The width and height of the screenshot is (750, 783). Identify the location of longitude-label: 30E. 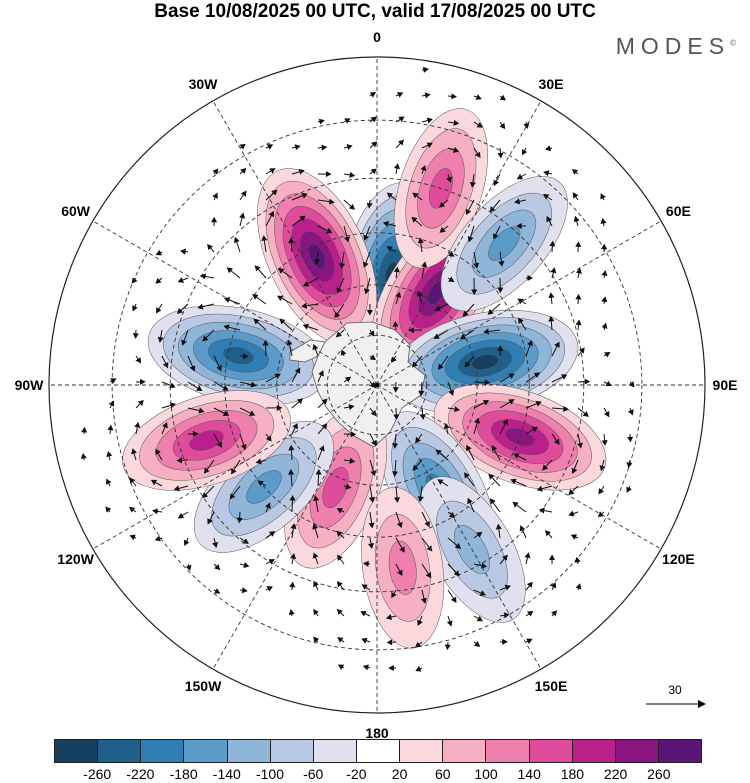
(551, 83).